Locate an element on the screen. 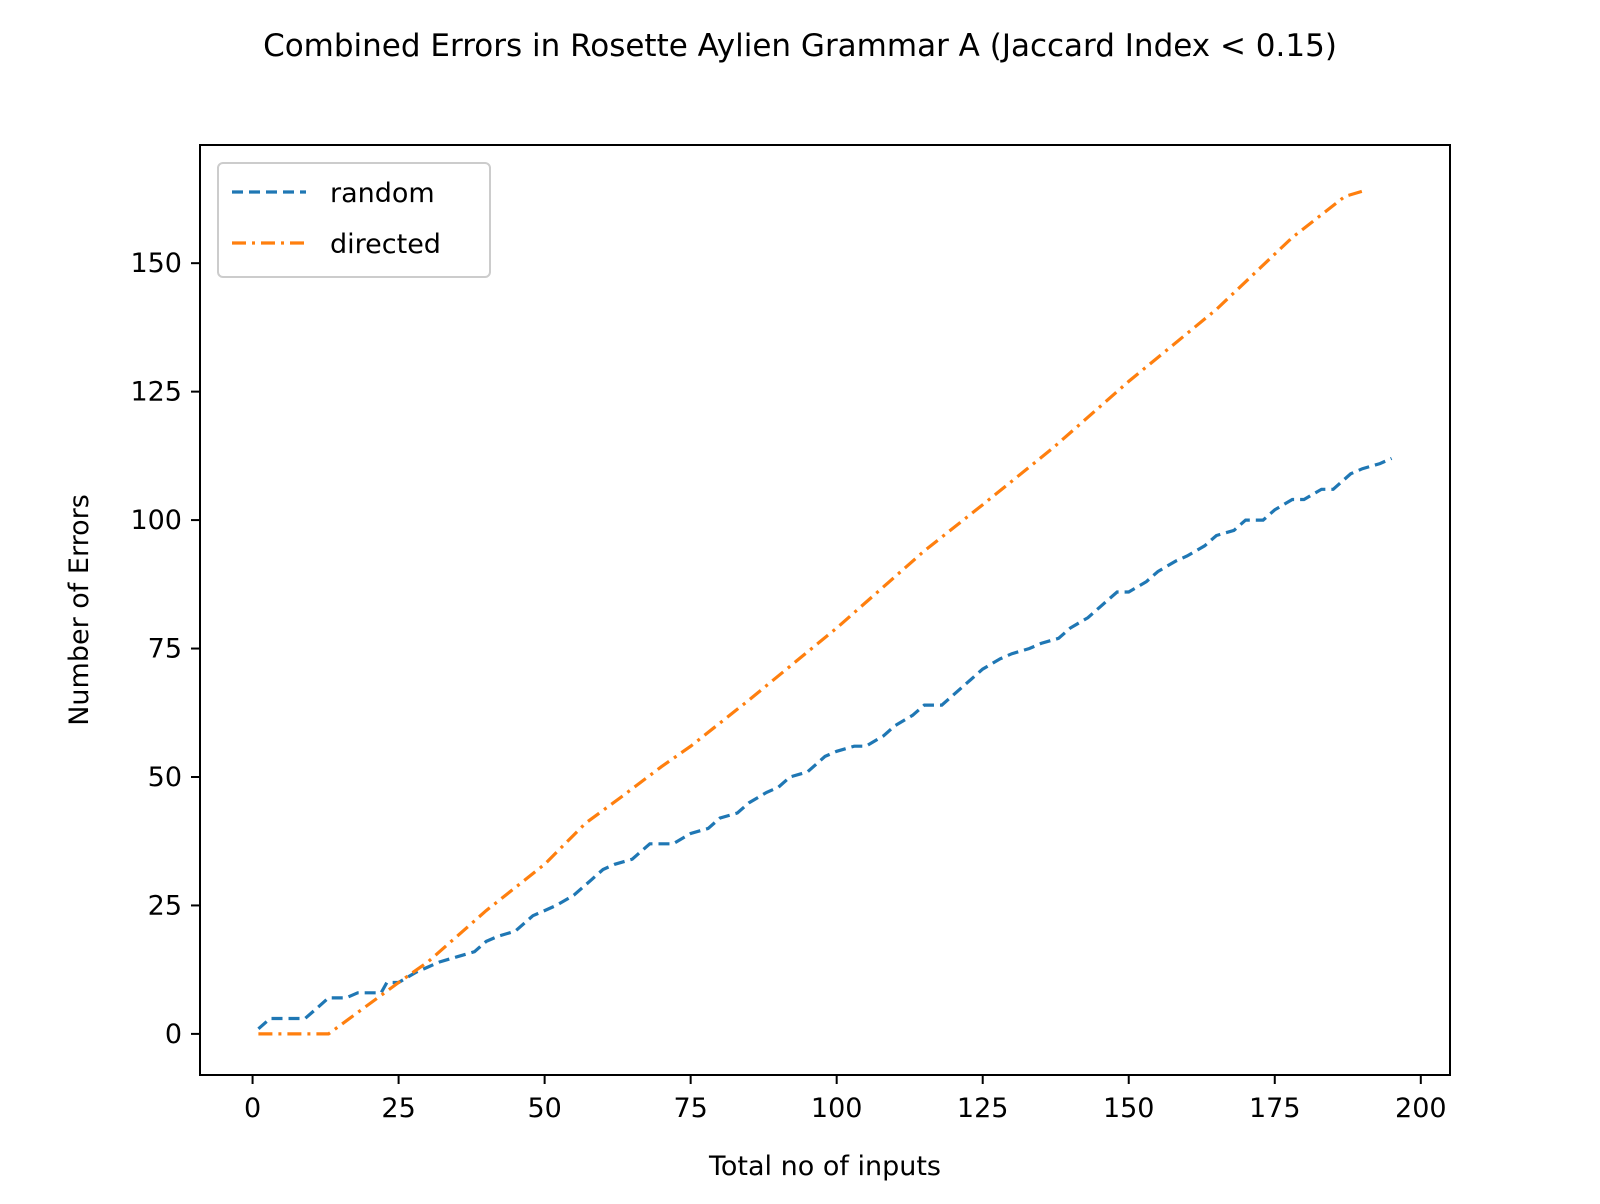 This screenshot has height=1204, width=1600. x-tick-label: 175 is located at coordinates (1275, 1108).